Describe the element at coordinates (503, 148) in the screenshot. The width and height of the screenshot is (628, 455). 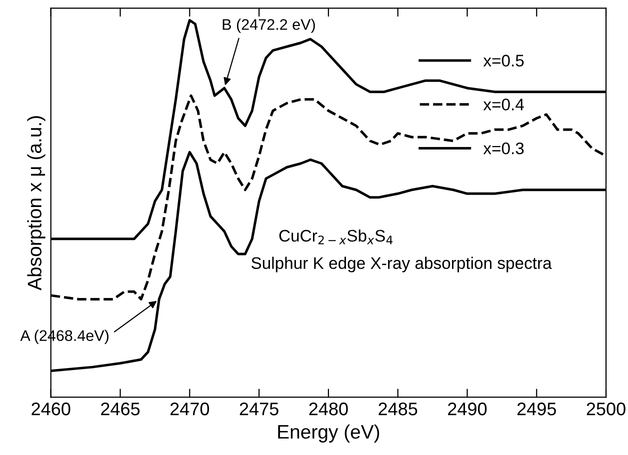
I see `legend-label: x=0.3` at that location.